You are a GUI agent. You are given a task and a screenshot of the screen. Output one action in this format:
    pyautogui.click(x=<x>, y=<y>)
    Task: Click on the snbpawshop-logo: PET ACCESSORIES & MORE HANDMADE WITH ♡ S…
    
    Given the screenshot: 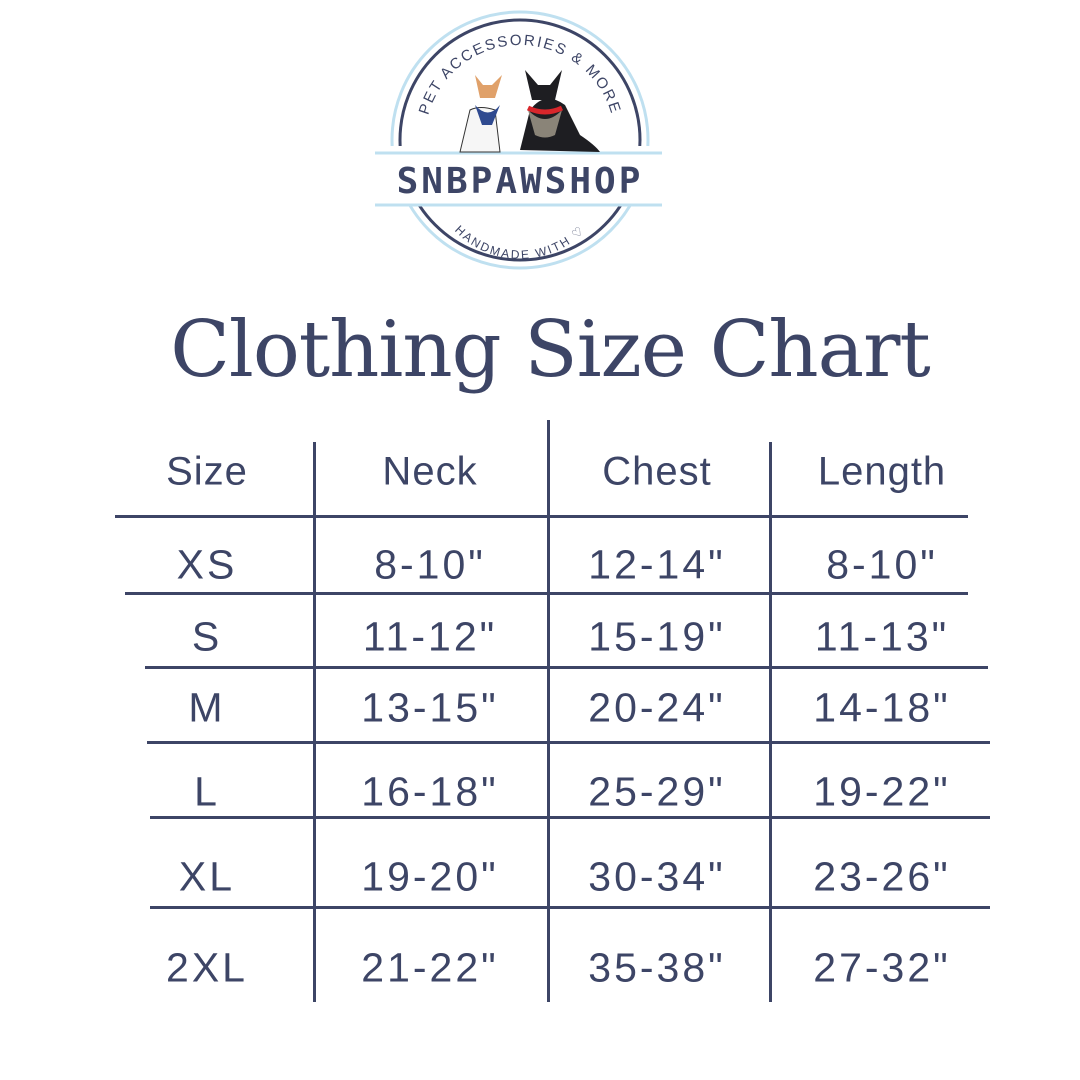 What is the action you would take?
    pyautogui.click(x=520, y=140)
    